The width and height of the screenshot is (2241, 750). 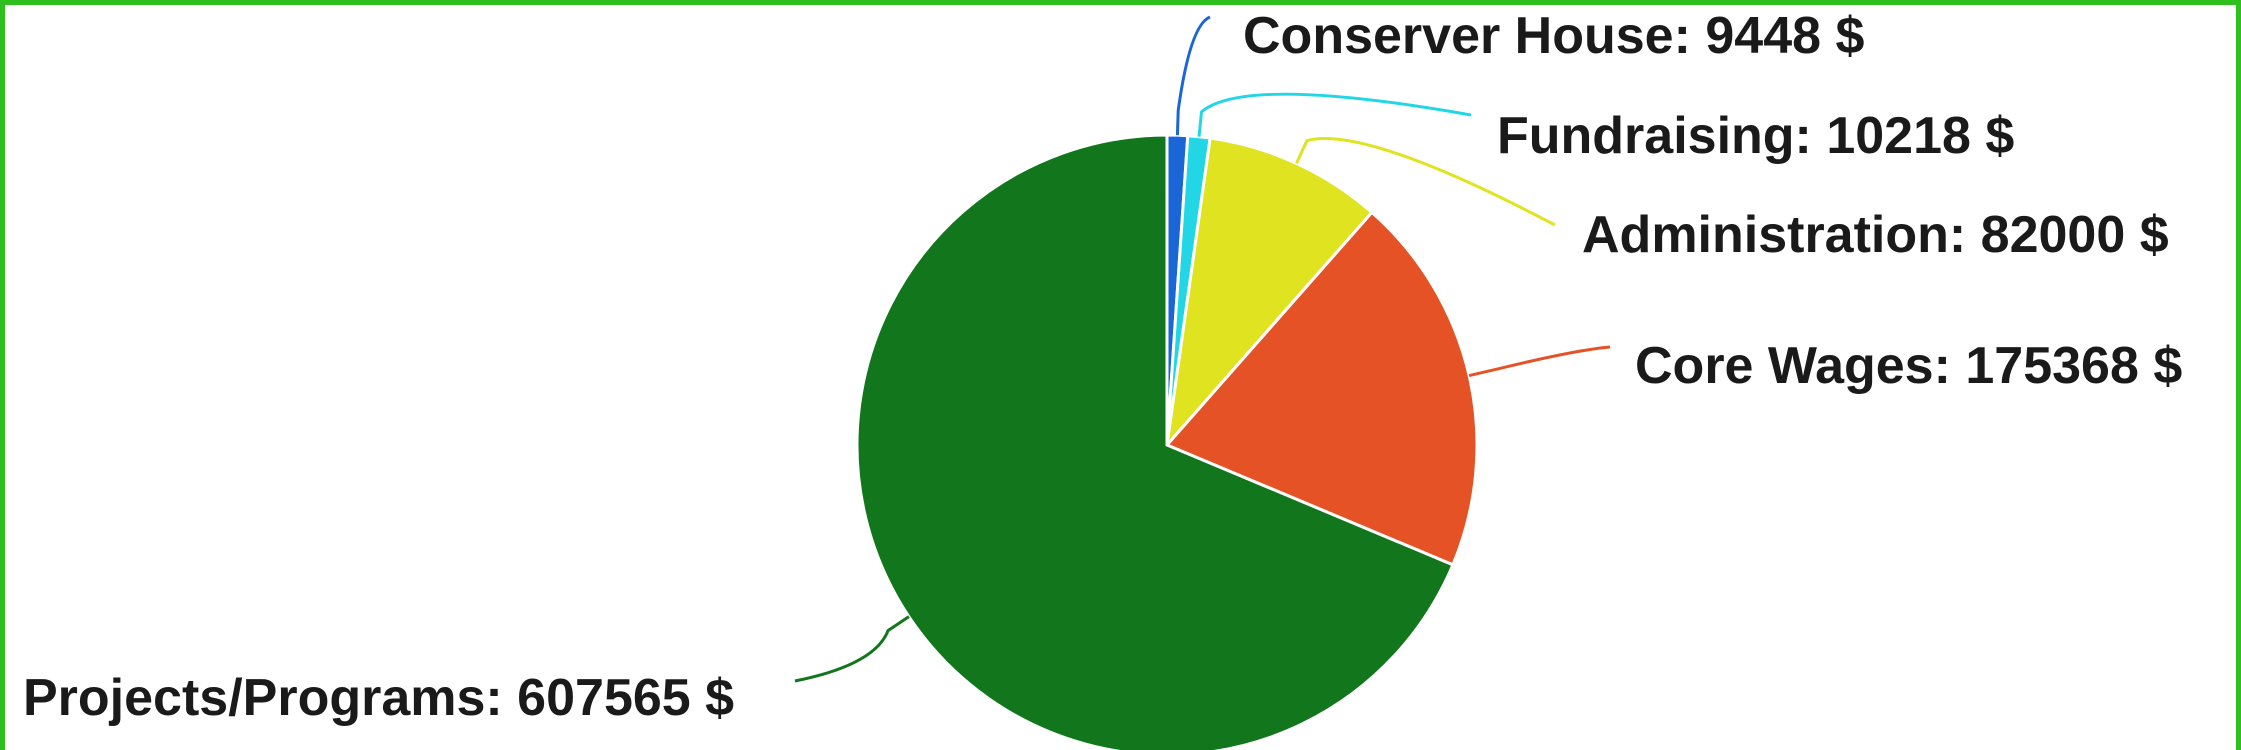 What do you see at coordinates (1269, 293) in the screenshot?
I see `pie-slice-administration` at bounding box center [1269, 293].